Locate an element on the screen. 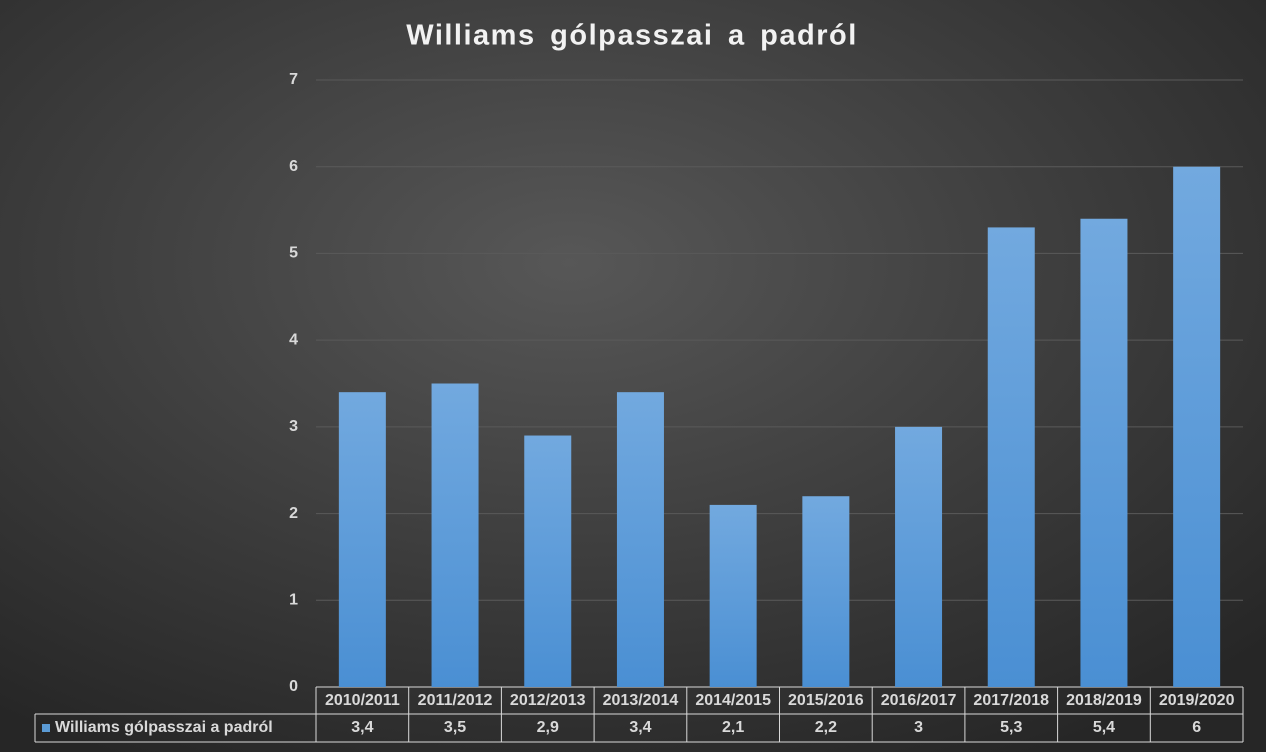 The image size is (1266, 752). x-tick-label: 2019/2020 is located at coordinates (1197, 700).